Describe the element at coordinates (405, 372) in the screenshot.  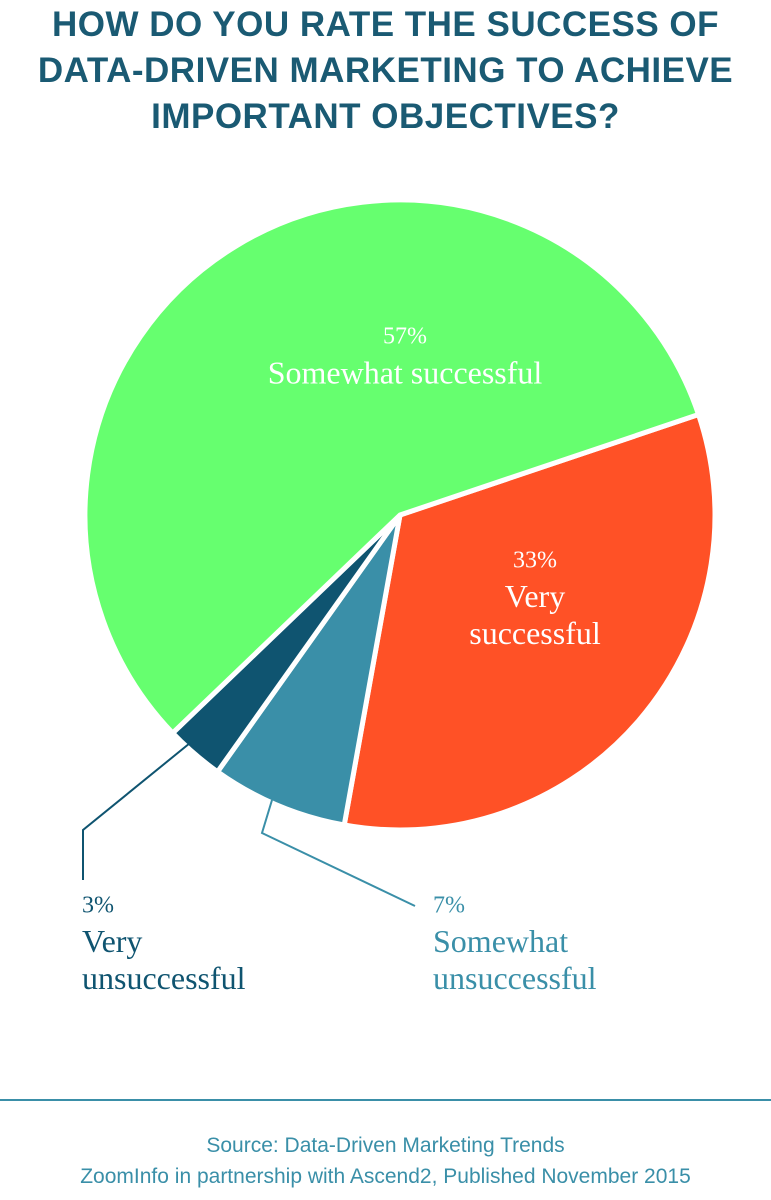
I see `category-label: Somewhat successful` at that location.